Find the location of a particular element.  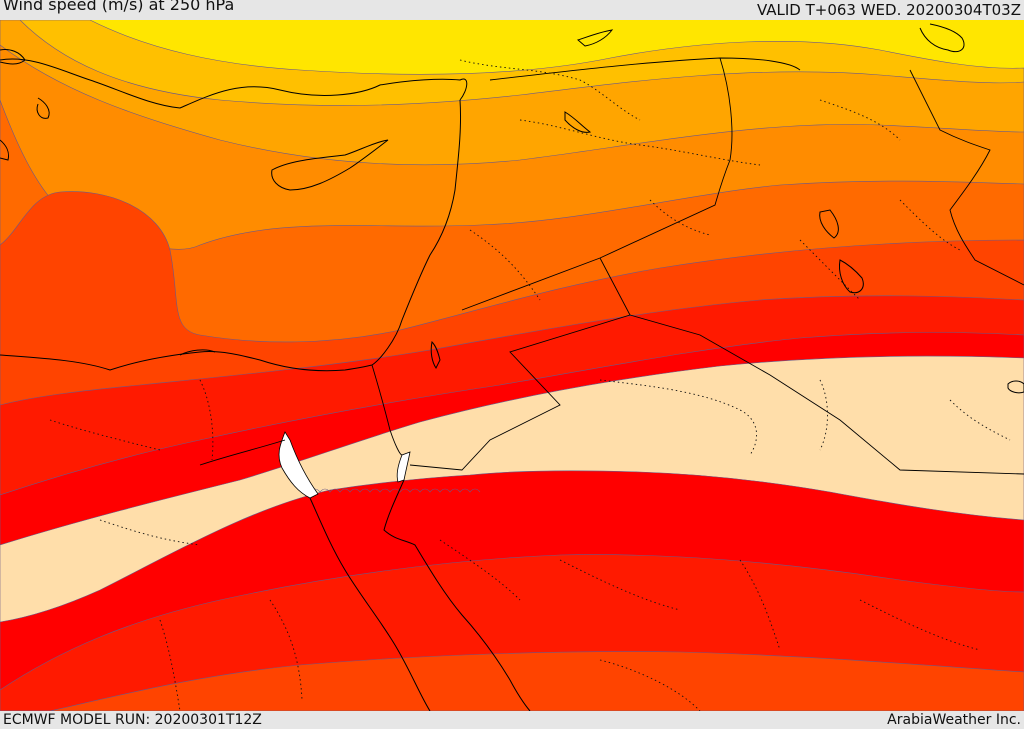

map-title: Wind speed (m/s) at 250 hPa is located at coordinates (119, 7).